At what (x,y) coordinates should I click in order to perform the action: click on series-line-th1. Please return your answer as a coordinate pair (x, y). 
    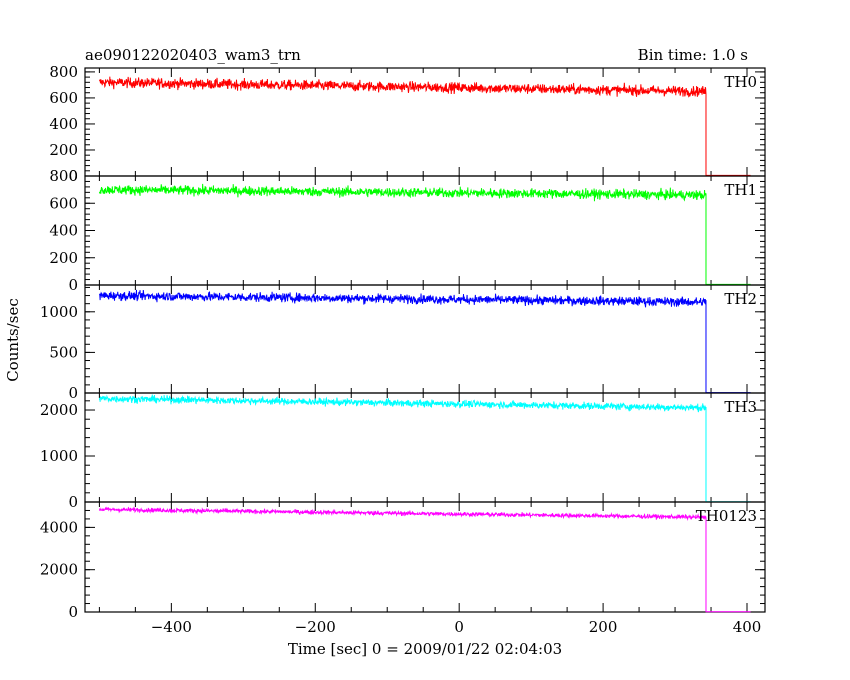
    Looking at the image, I should click on (424, 234).